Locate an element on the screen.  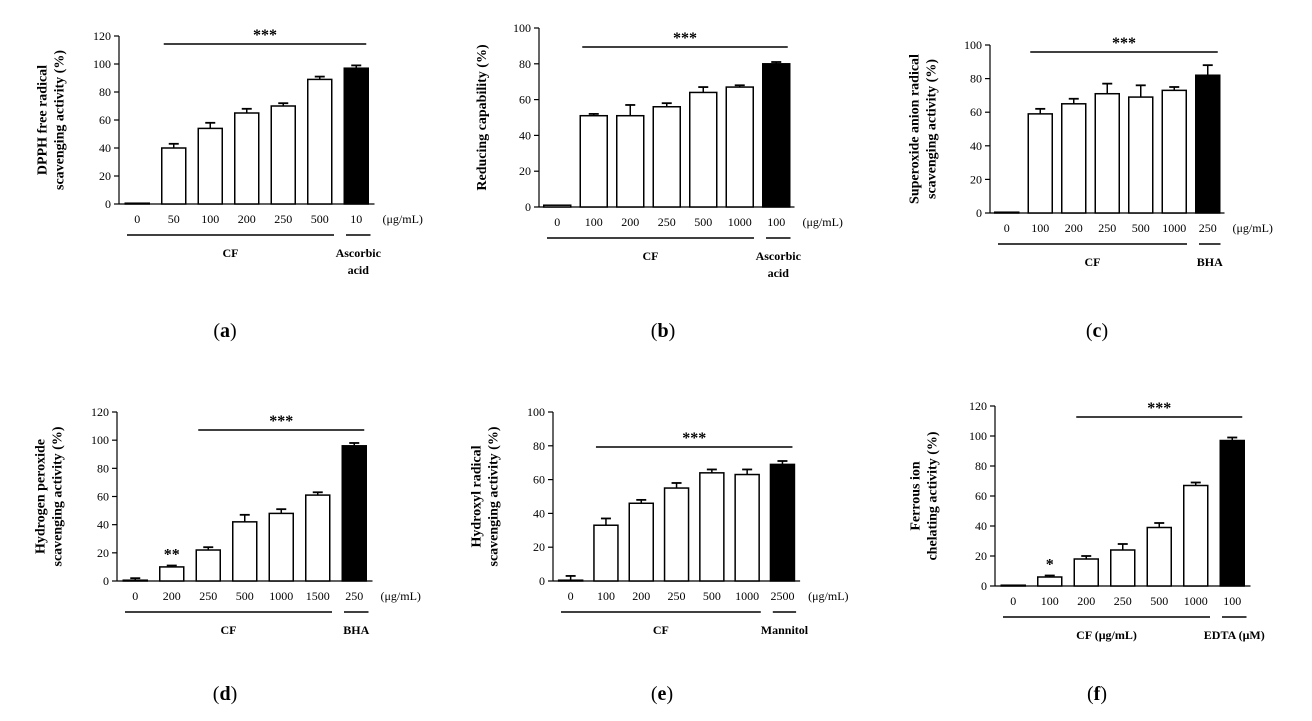
panel-label: (f) is located at coordinates (1097, 694).